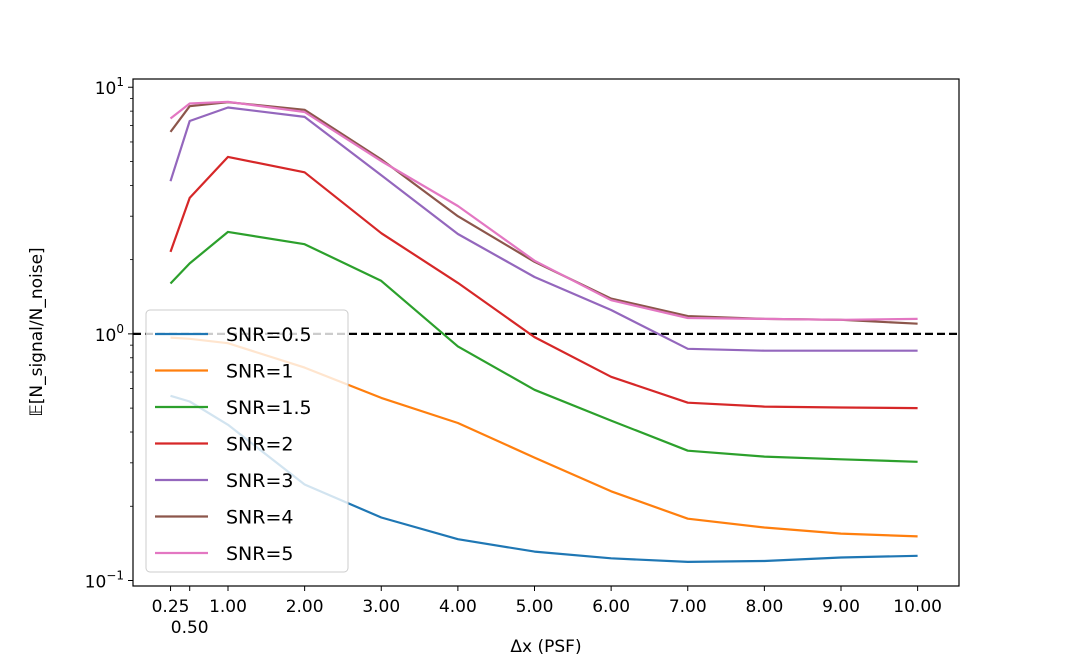 The width and height of the screenshot is (1065, 658). Describe the element at coordinates (688, 607) in the screenshot. I see `x-tick-label: 7.00` at that location.